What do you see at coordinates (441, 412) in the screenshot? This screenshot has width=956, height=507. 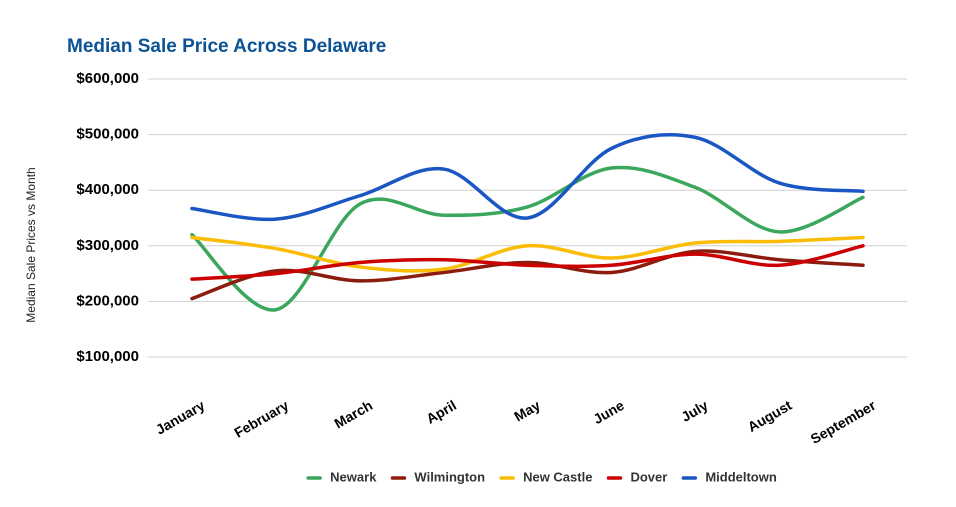 I see `x-tick-label: April` at bounding box center [441, 412].